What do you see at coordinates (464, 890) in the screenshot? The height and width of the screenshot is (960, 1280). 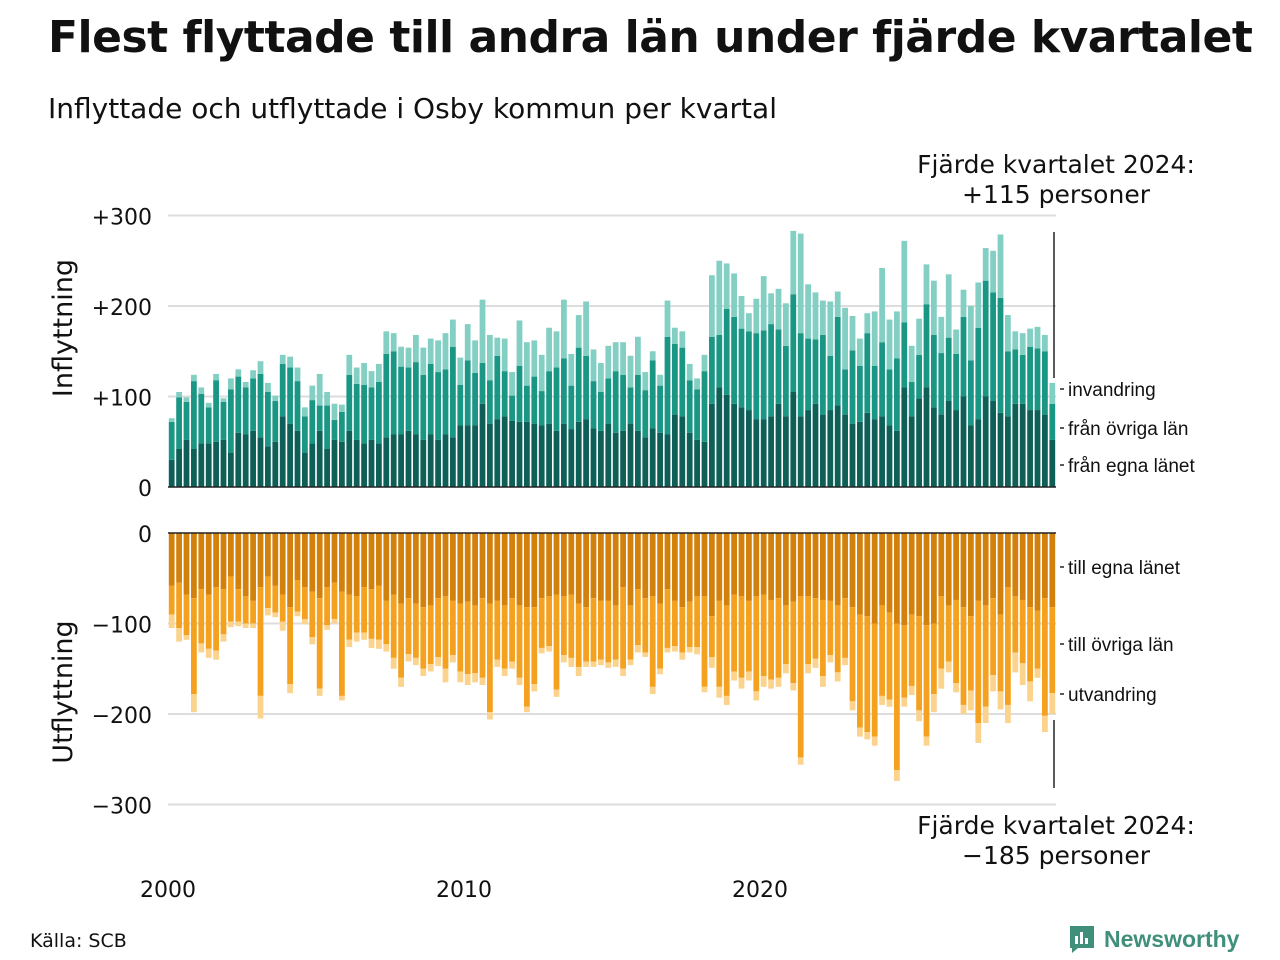 I see `x-tick-label: 2010` at bounding box center [464, 890].